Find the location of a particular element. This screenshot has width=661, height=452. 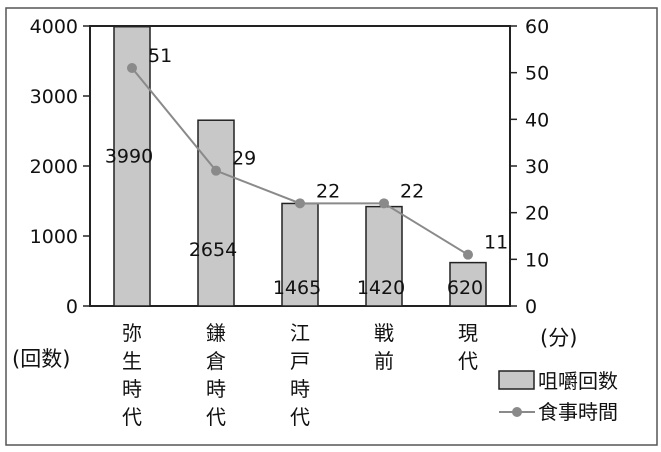

x-category-label: 生 is located at coordinates (132, 361).